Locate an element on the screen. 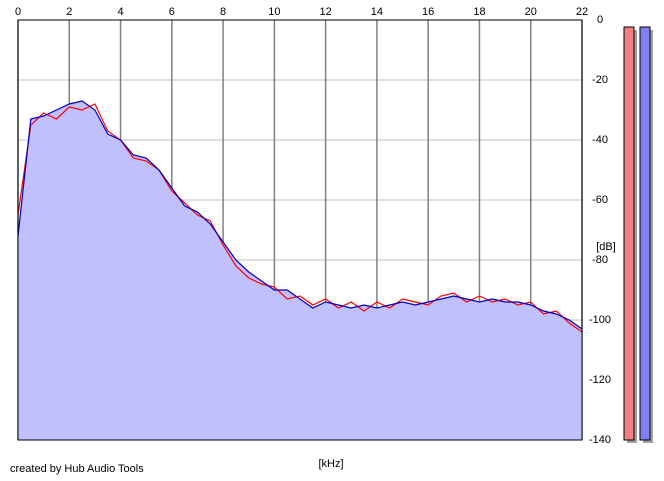 The height and width of the screenshot is (481, 664). x-tick-label: 14 is located at coordinates (377, 12).